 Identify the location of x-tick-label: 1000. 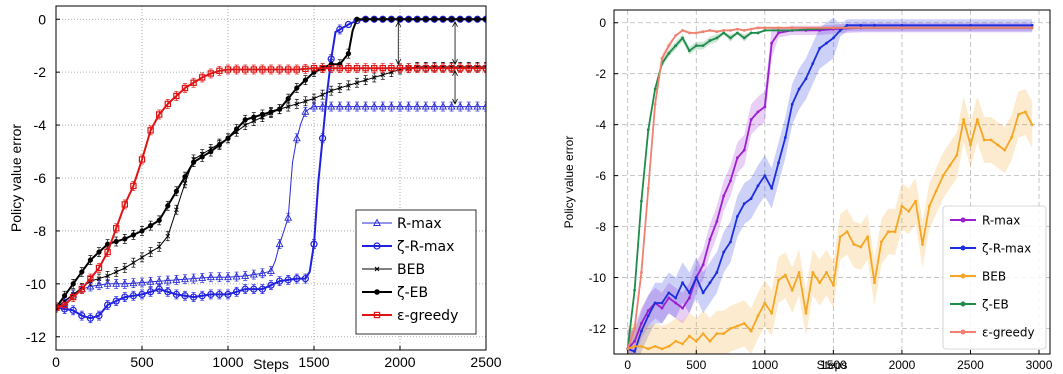
(227, 362).